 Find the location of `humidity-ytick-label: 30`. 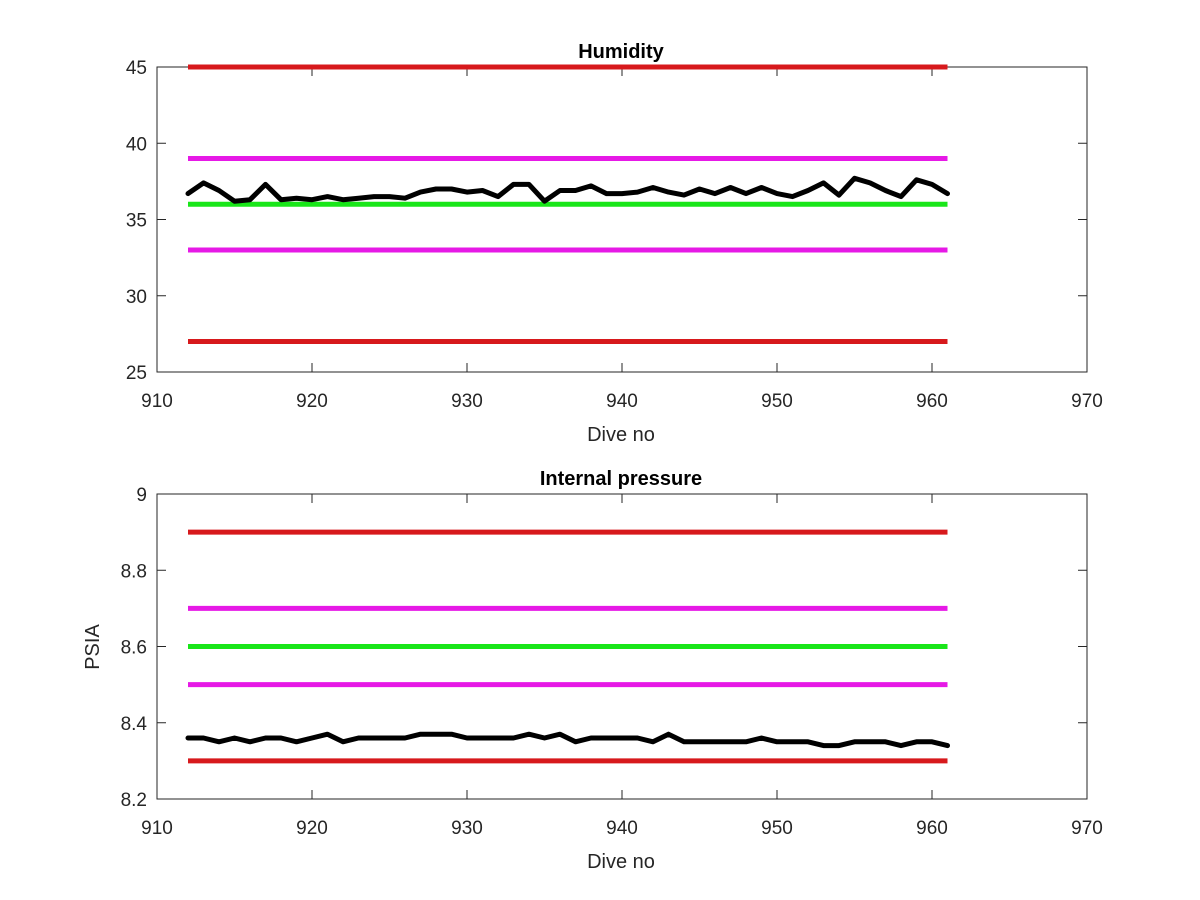

humidity-ytick-label: 30 is located at coordinates (136, 297).